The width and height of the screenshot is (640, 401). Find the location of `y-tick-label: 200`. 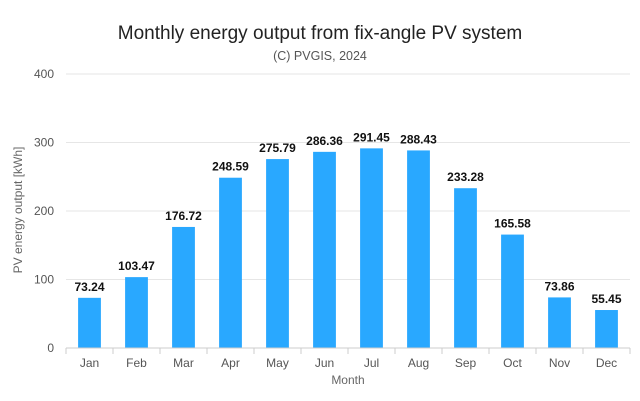

y-tick-label: 200 is located at coordinates (44, 211).